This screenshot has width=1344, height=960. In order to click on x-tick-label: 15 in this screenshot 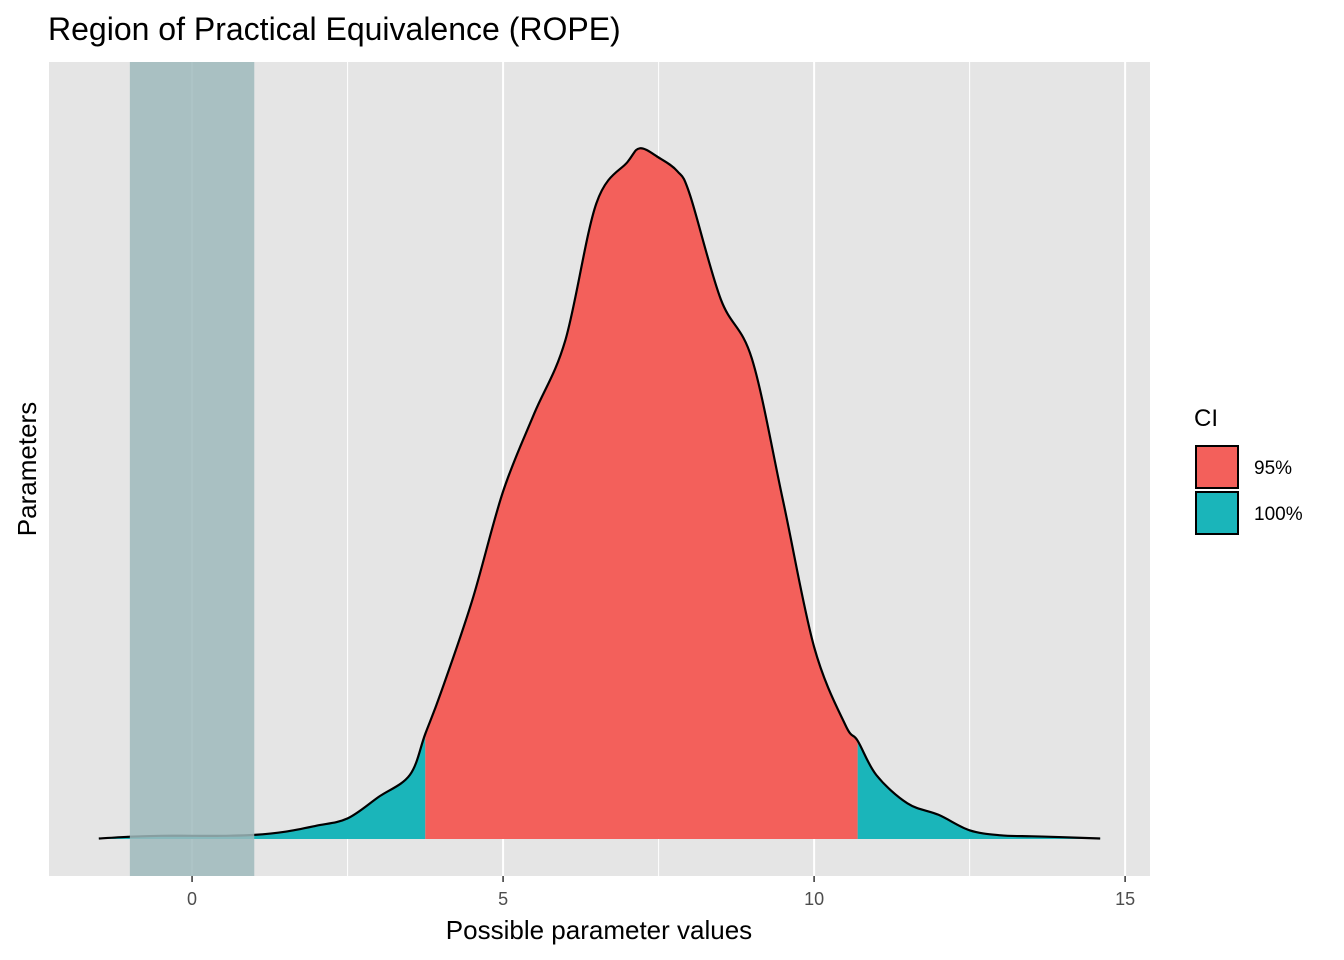, I will do `click(1125, 899)`.